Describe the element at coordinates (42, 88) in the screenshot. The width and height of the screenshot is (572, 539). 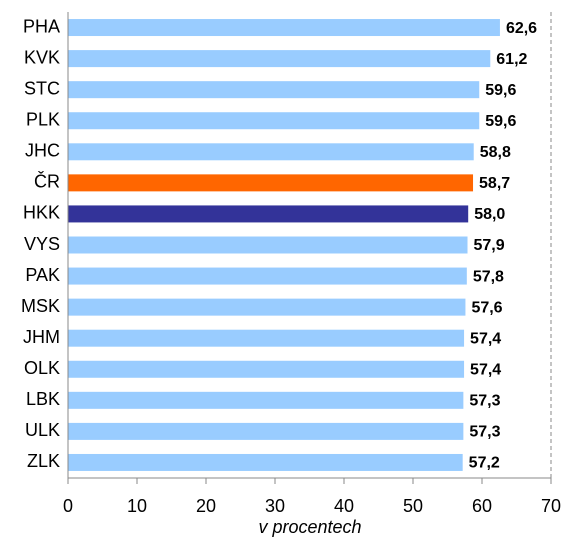
I see `y-tick-label: STC` at that location.